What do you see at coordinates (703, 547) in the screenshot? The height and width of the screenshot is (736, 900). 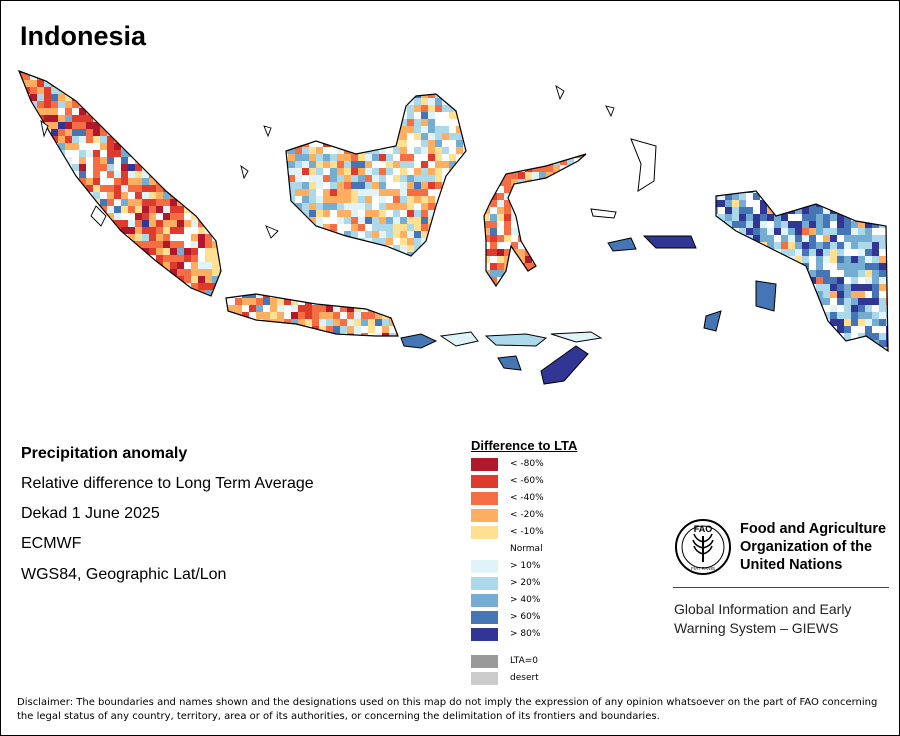 I see `fao-logo-icon: FAO FIAT PANIS` at bounding box center [703, 547].